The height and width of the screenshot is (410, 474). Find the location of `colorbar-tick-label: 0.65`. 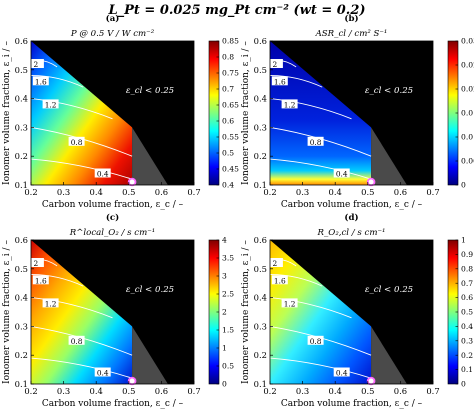

colorbar-tick-label: 0.65 is located at coordinates (230, 105).